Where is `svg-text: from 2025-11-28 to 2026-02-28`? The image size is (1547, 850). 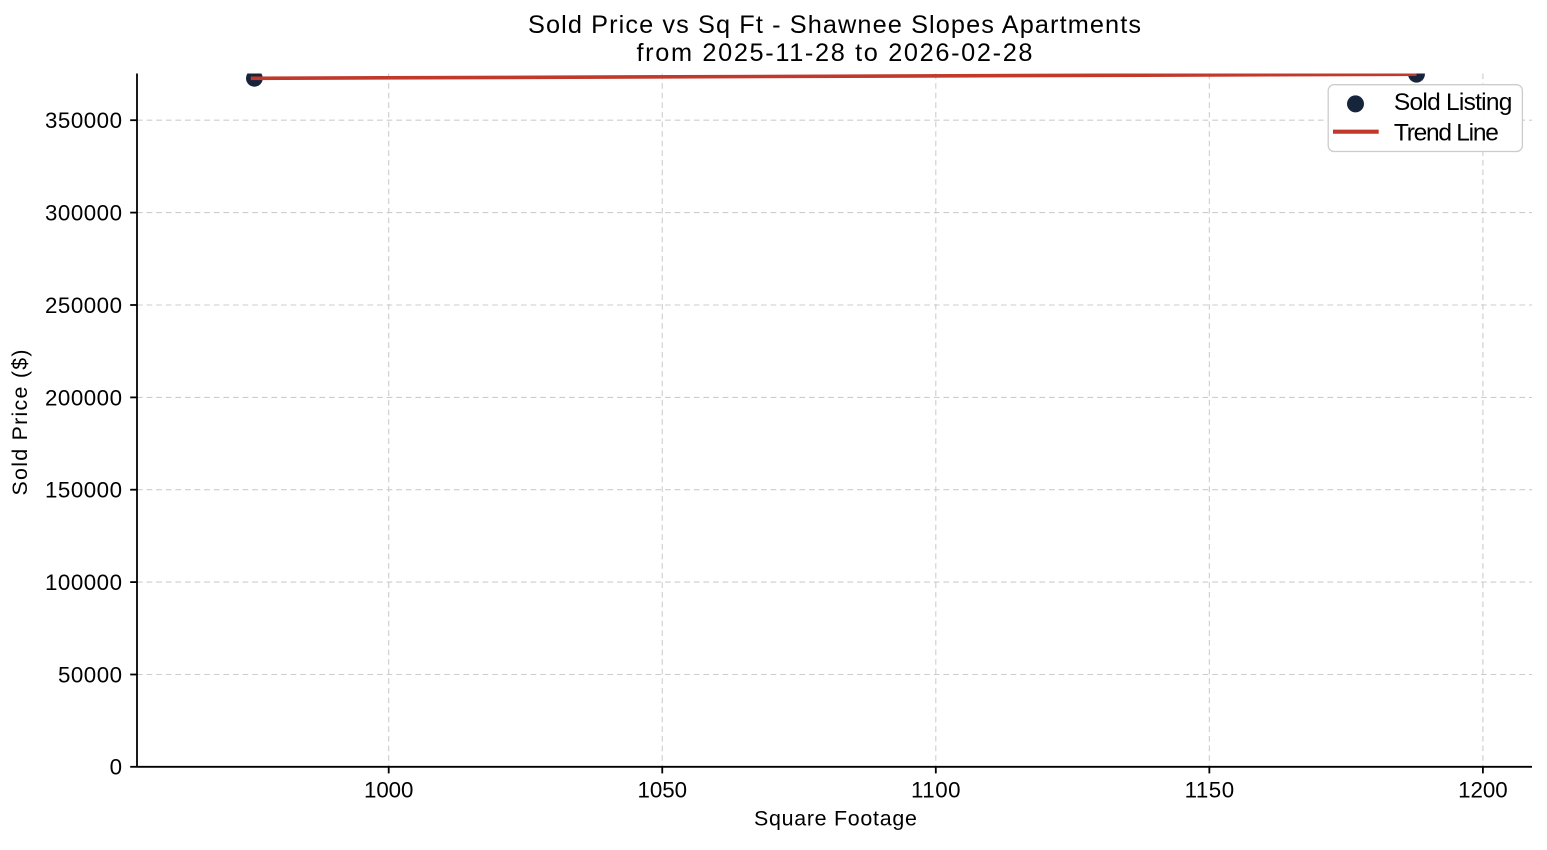
svg-text: from 2025-11-28 to 2026-02-28 is located at coordinates (835, 53).